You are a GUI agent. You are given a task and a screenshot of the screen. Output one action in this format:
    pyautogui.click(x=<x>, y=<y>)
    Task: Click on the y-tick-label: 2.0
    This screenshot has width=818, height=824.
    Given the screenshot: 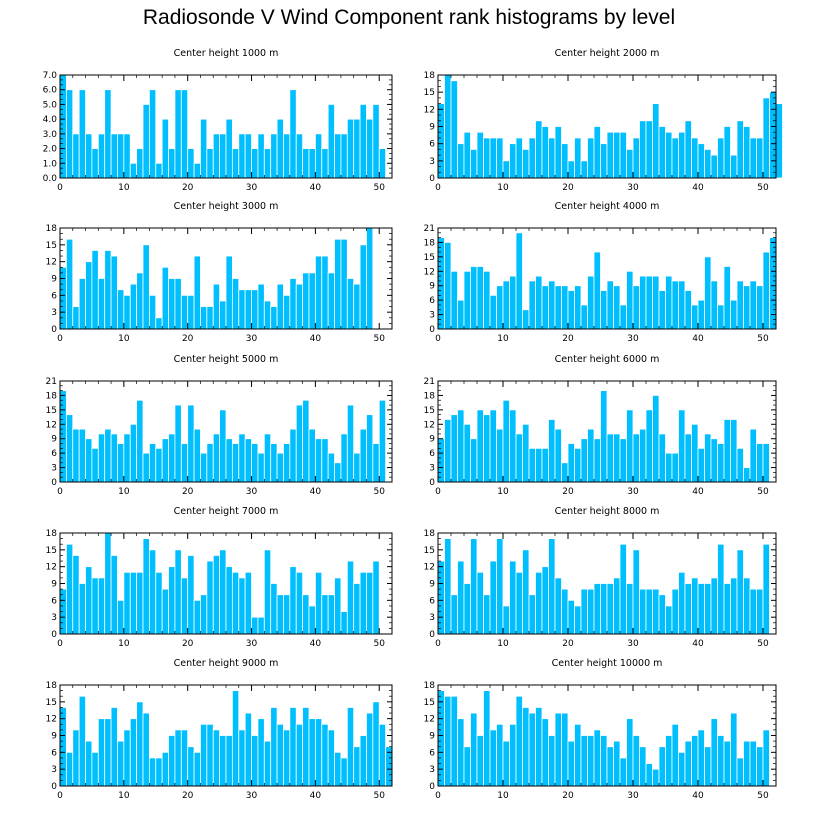 What is the action you would take?
    pyautogui.click(x=50, y=150)
    